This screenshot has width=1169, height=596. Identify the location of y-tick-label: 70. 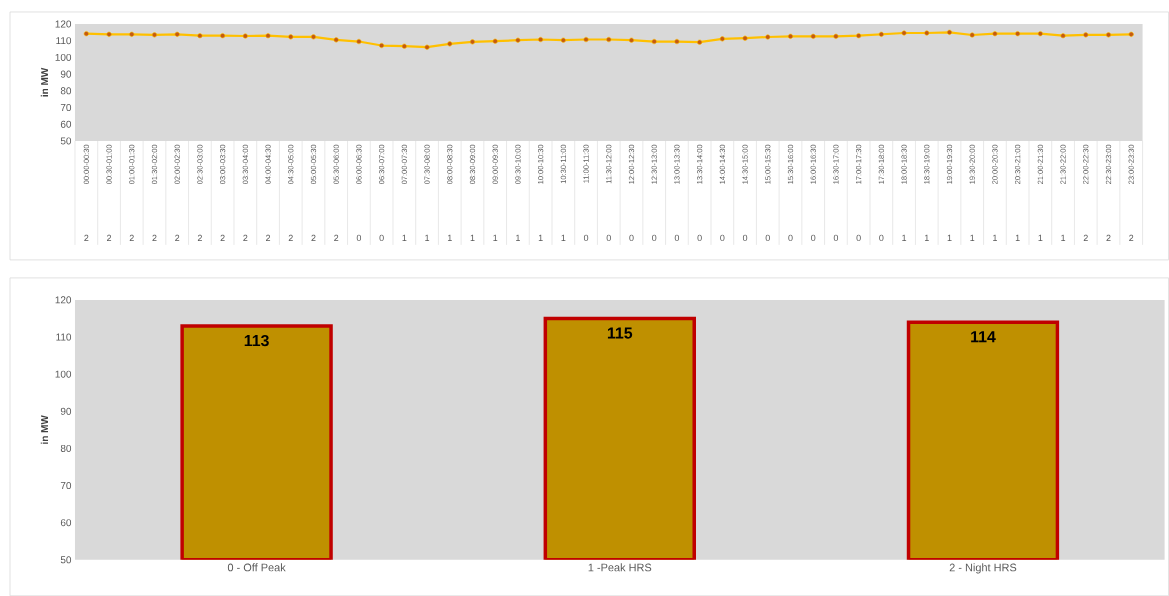
(66, 485).